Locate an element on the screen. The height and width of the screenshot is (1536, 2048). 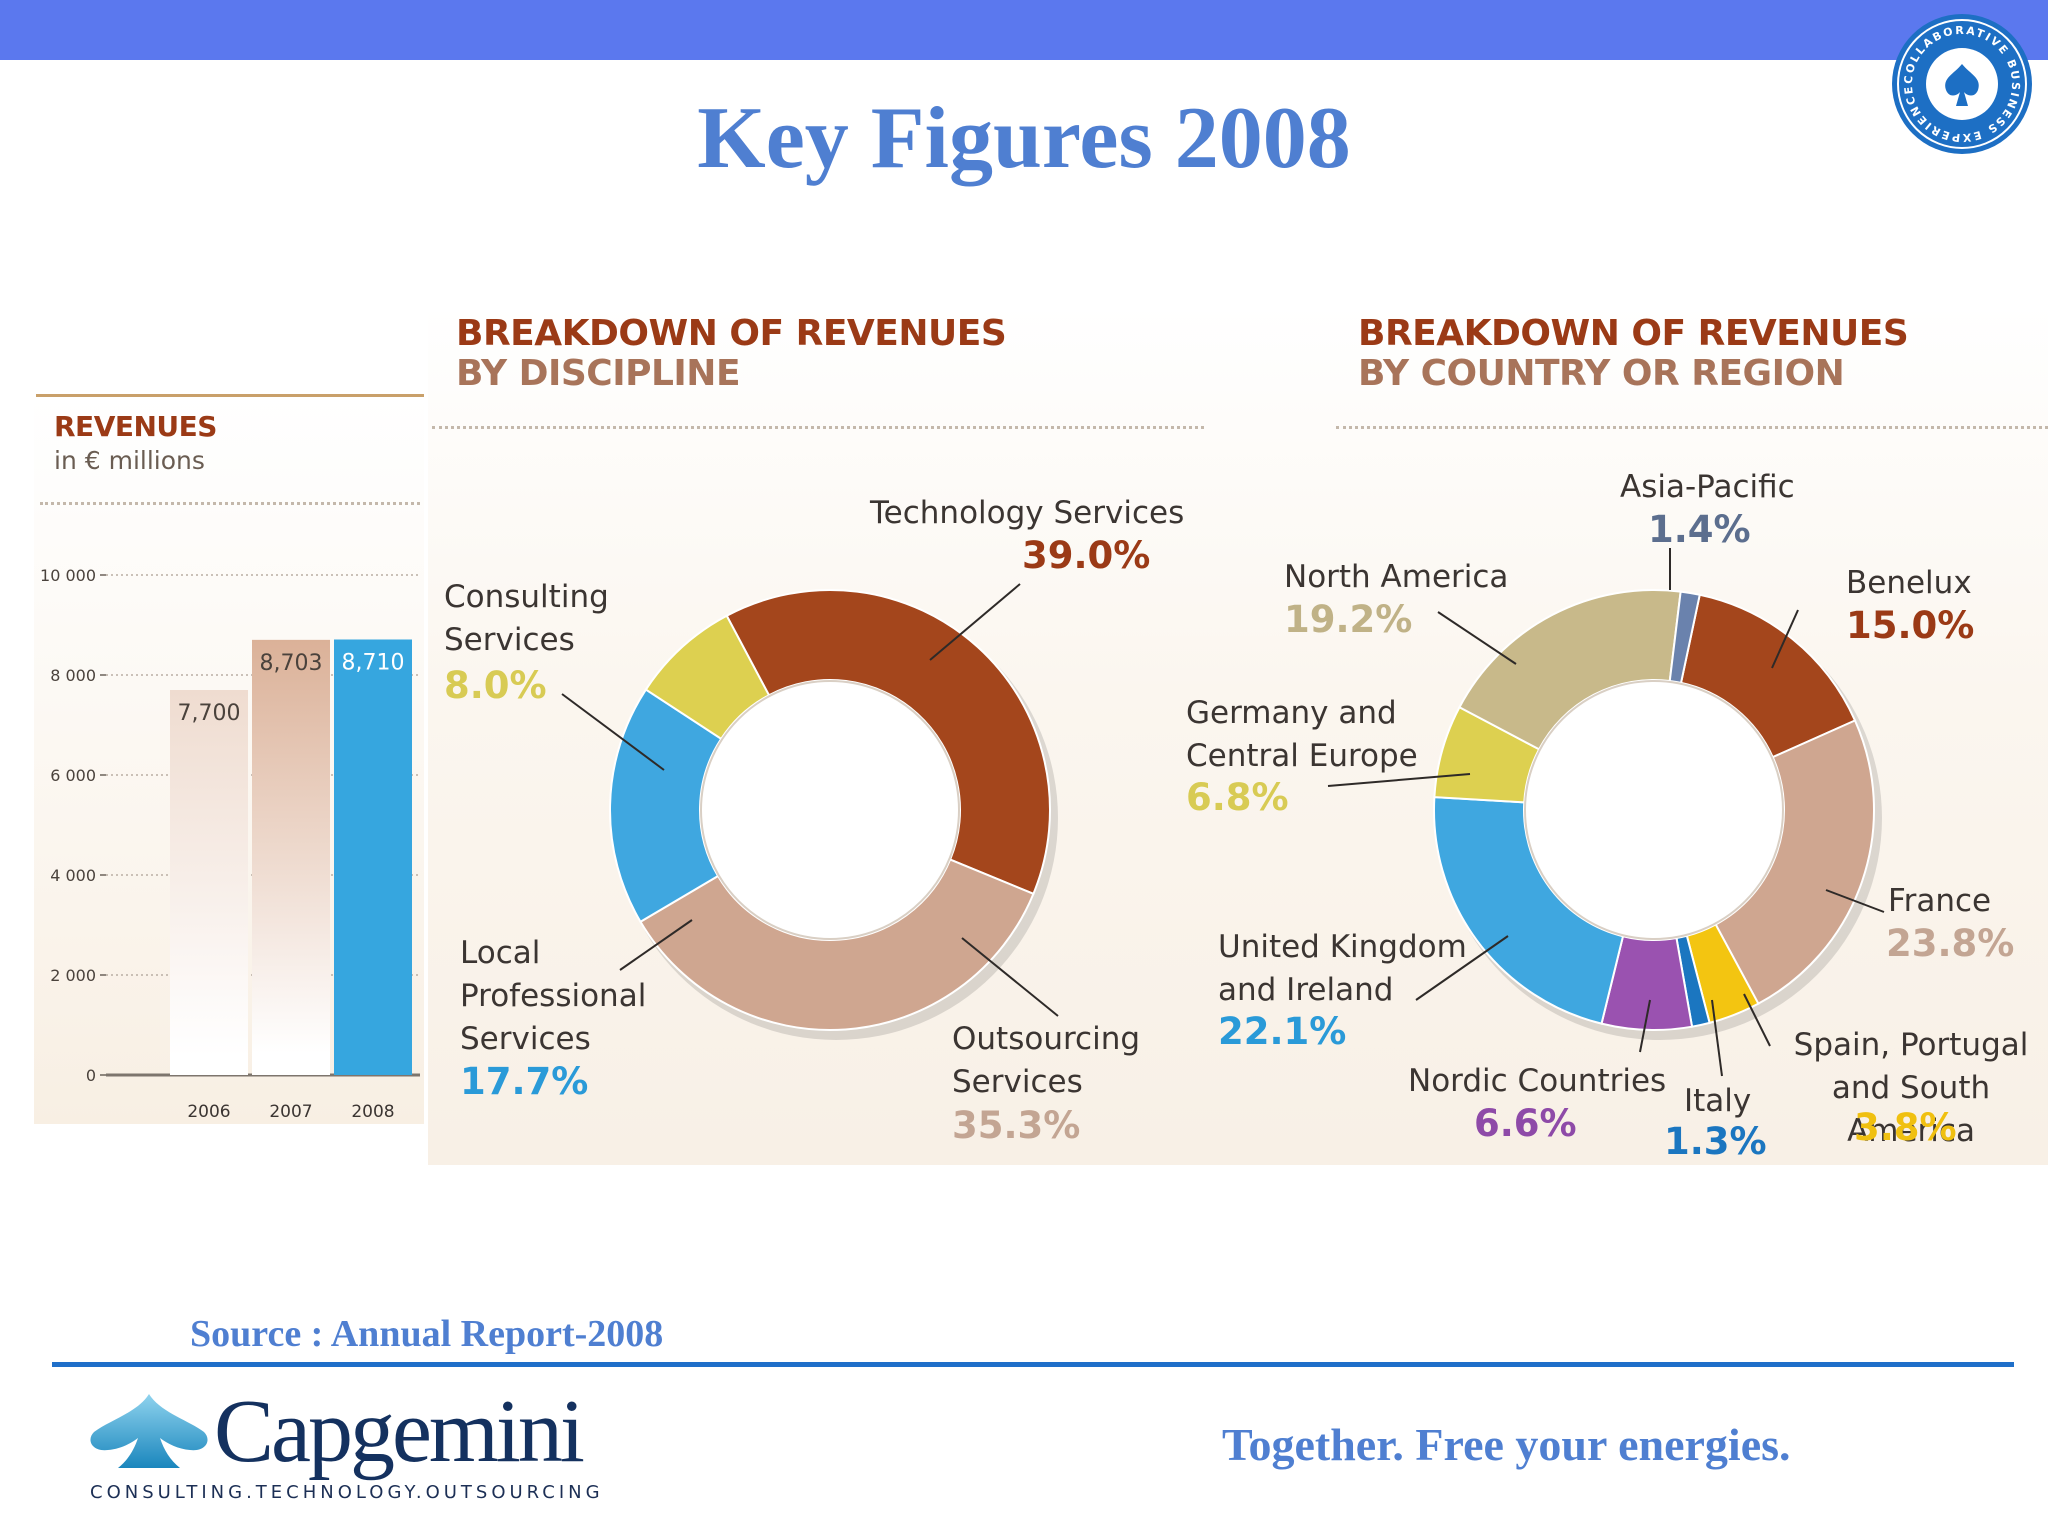
y-tick-label: 8 000 is located at coordinates (73, 675).